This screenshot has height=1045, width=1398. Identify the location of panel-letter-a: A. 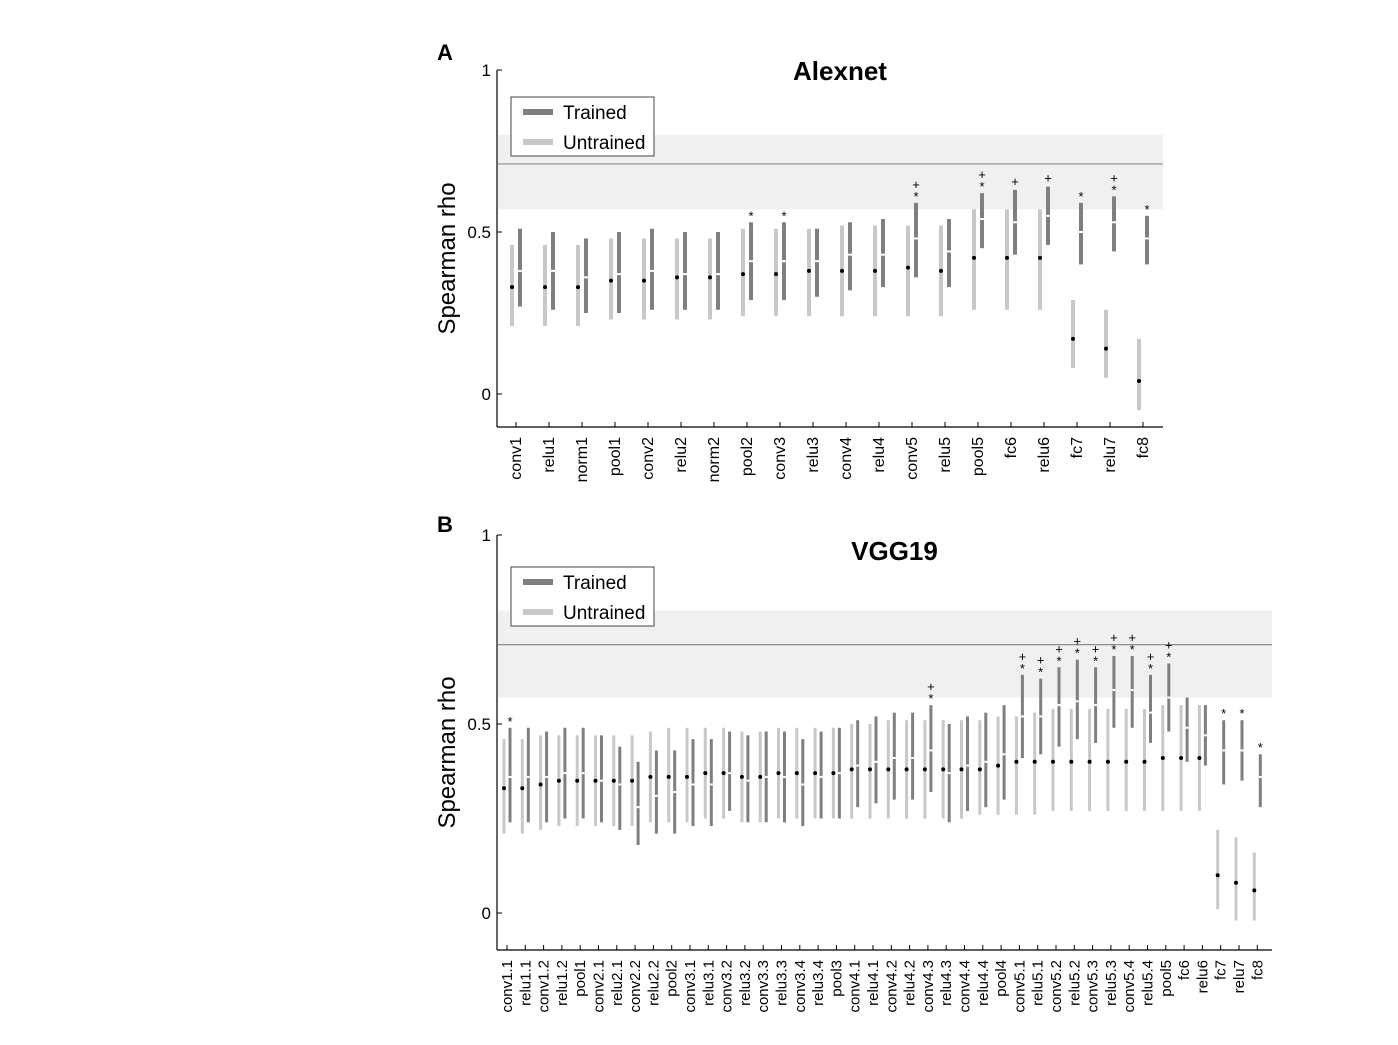
(445, 52).